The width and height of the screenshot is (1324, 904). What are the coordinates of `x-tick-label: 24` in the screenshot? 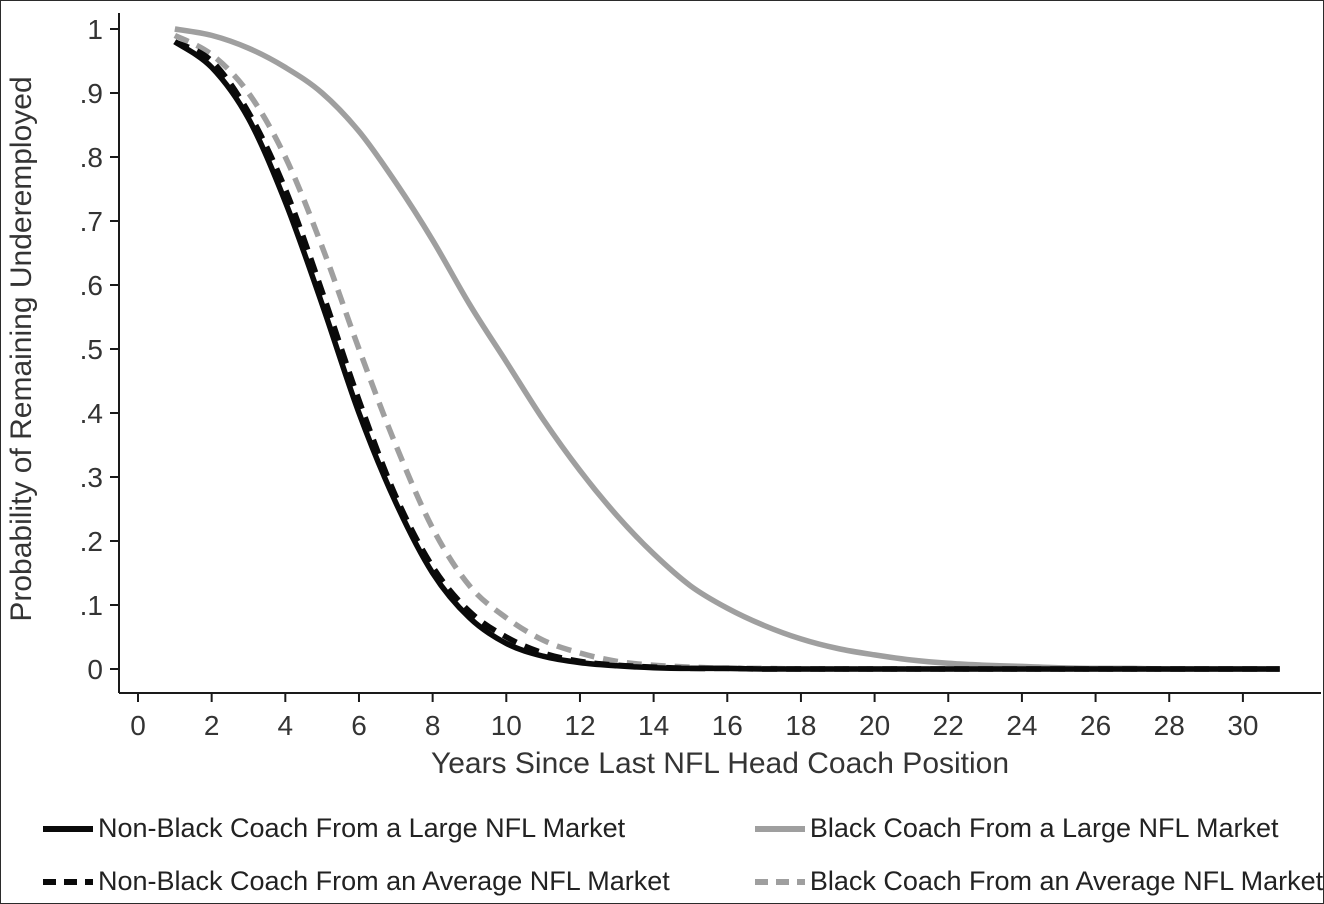 It's located at (1021, 725).